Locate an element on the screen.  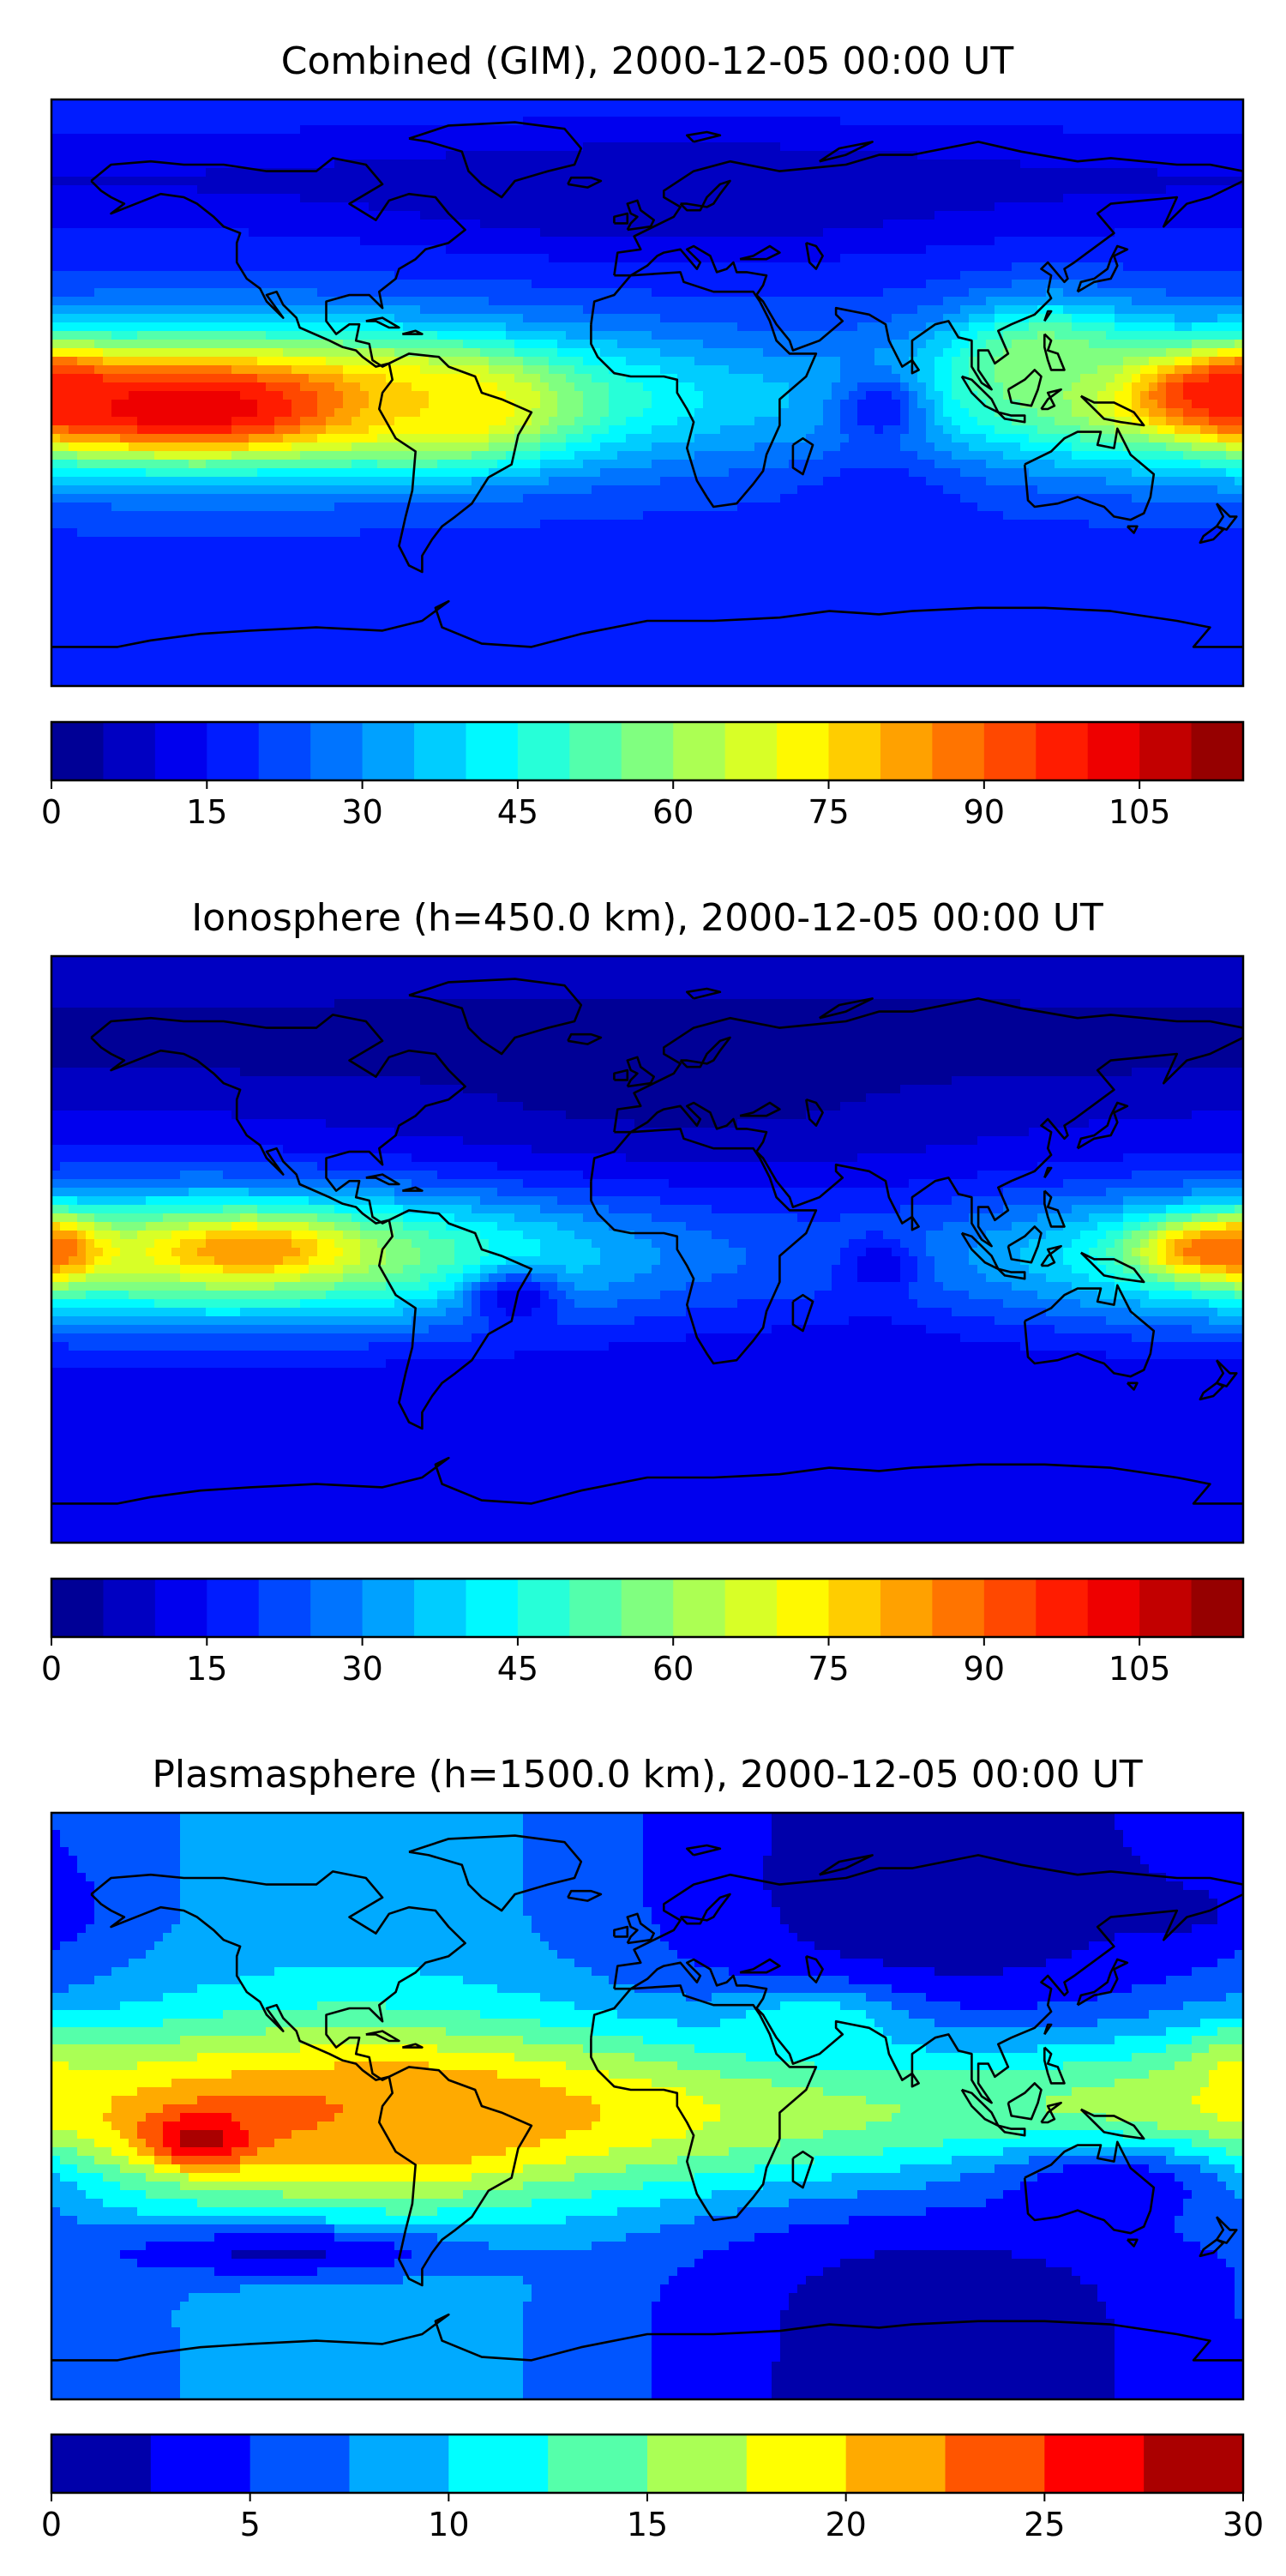
colorbar-tick-label: 5 is located at coordinates (250, 2525).